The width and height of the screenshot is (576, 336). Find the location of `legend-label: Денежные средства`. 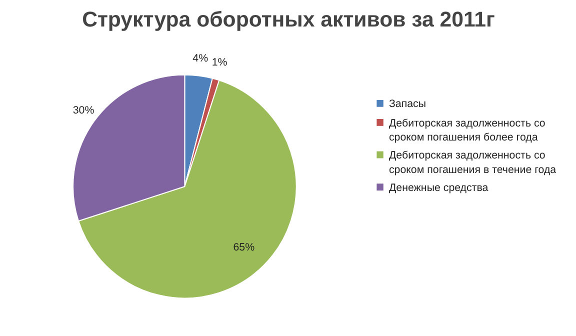

legend-label: Денежные средства is located at coordinates (438, 188).